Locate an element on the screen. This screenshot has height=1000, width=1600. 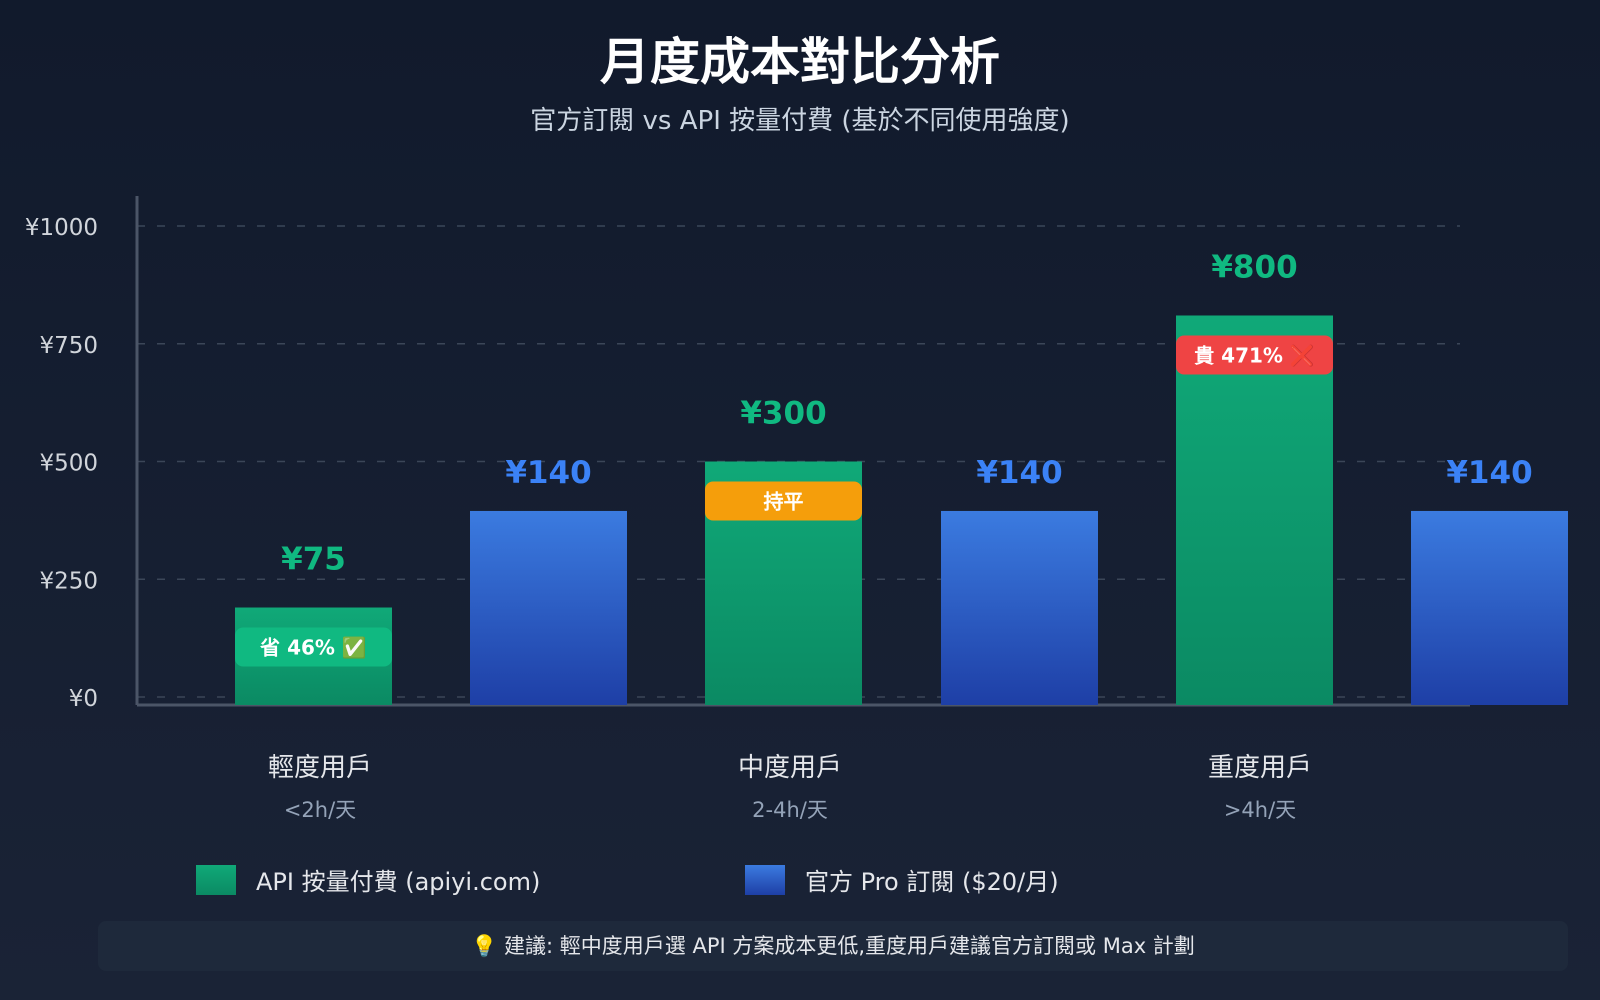
category-name: 中度用戶 is located at coordinates (789, 768).